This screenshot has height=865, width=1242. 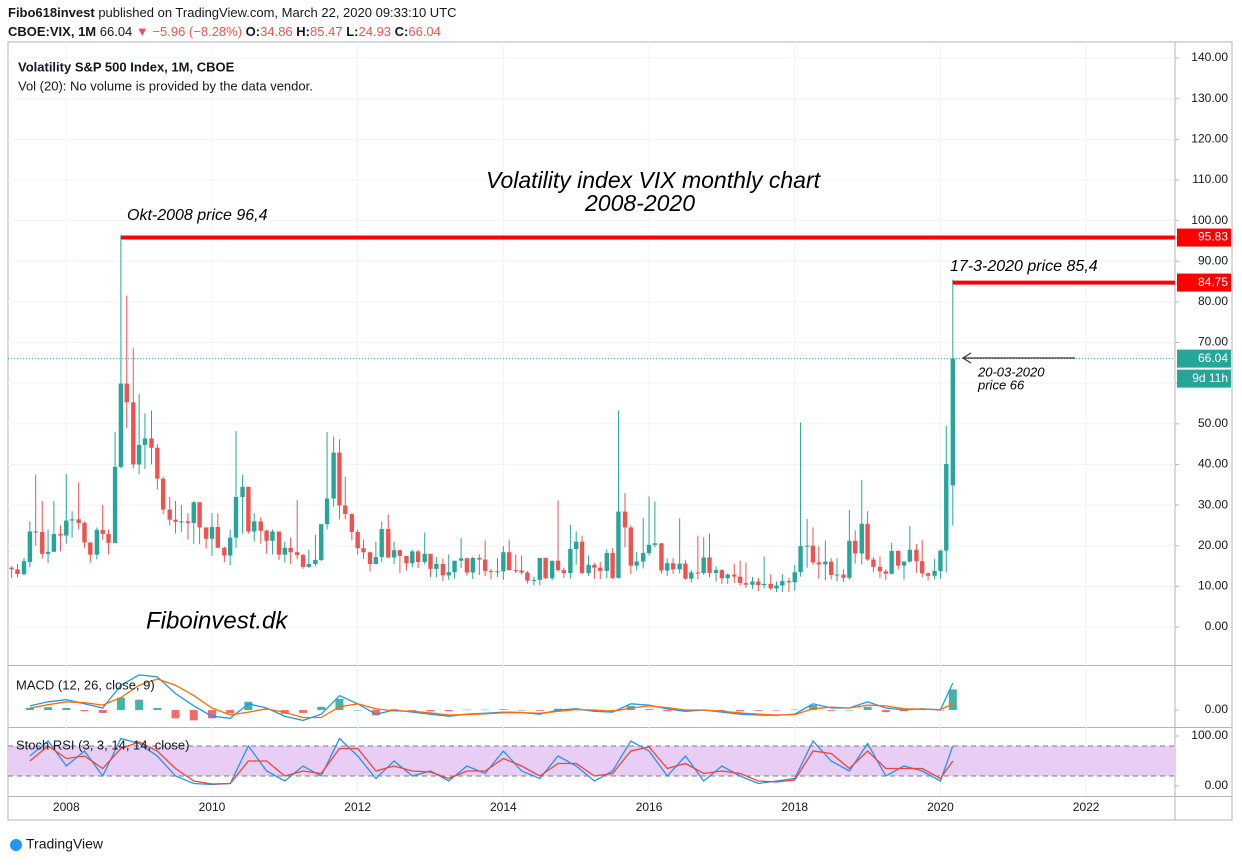 I want to click on y-tick-label: 110.00, so click(x=1210, y=179).